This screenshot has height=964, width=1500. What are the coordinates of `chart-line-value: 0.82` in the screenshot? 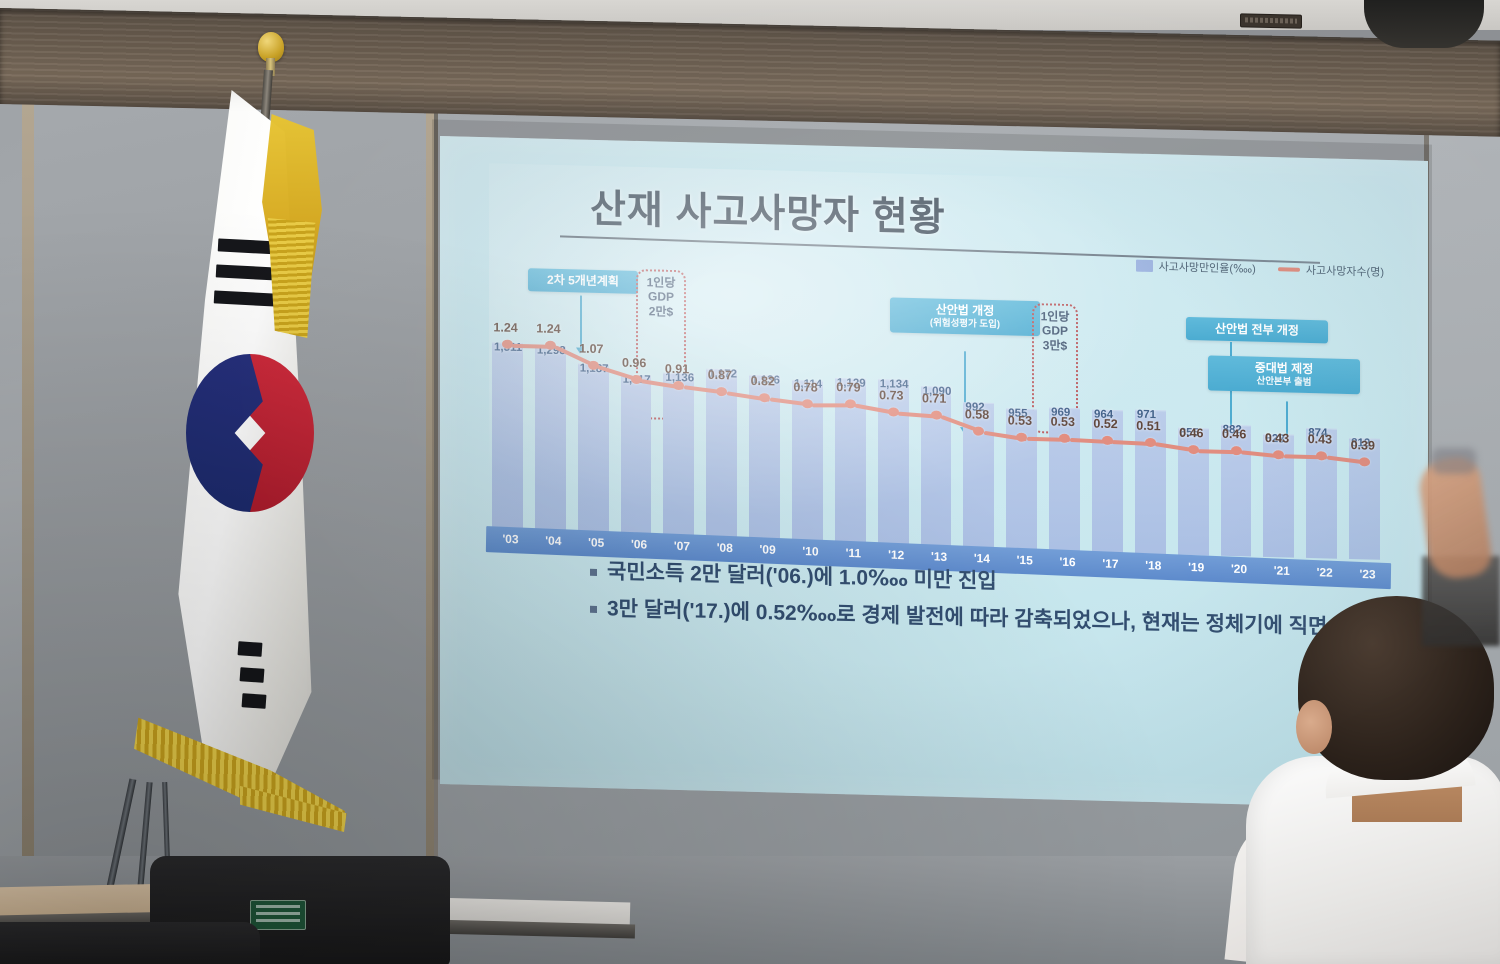 It's located at (762, 381).